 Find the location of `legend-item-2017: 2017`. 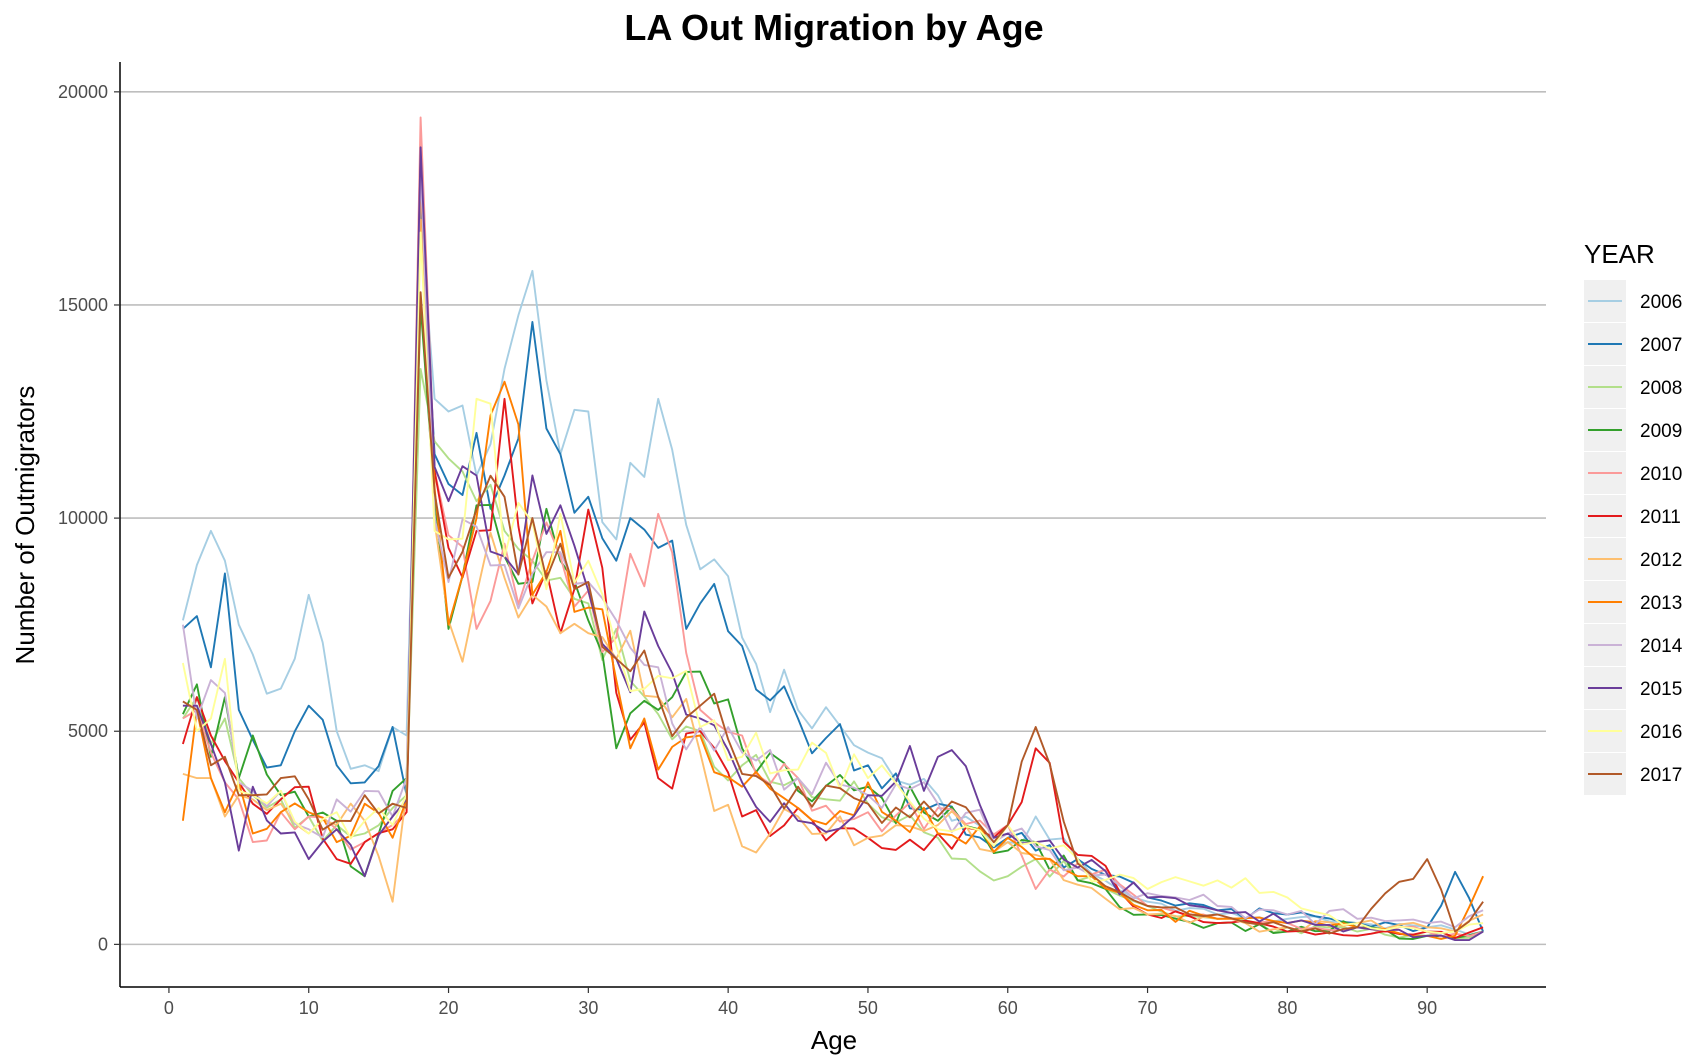

legend-item-2017: 2017 is located at coordinates (1633, 774).